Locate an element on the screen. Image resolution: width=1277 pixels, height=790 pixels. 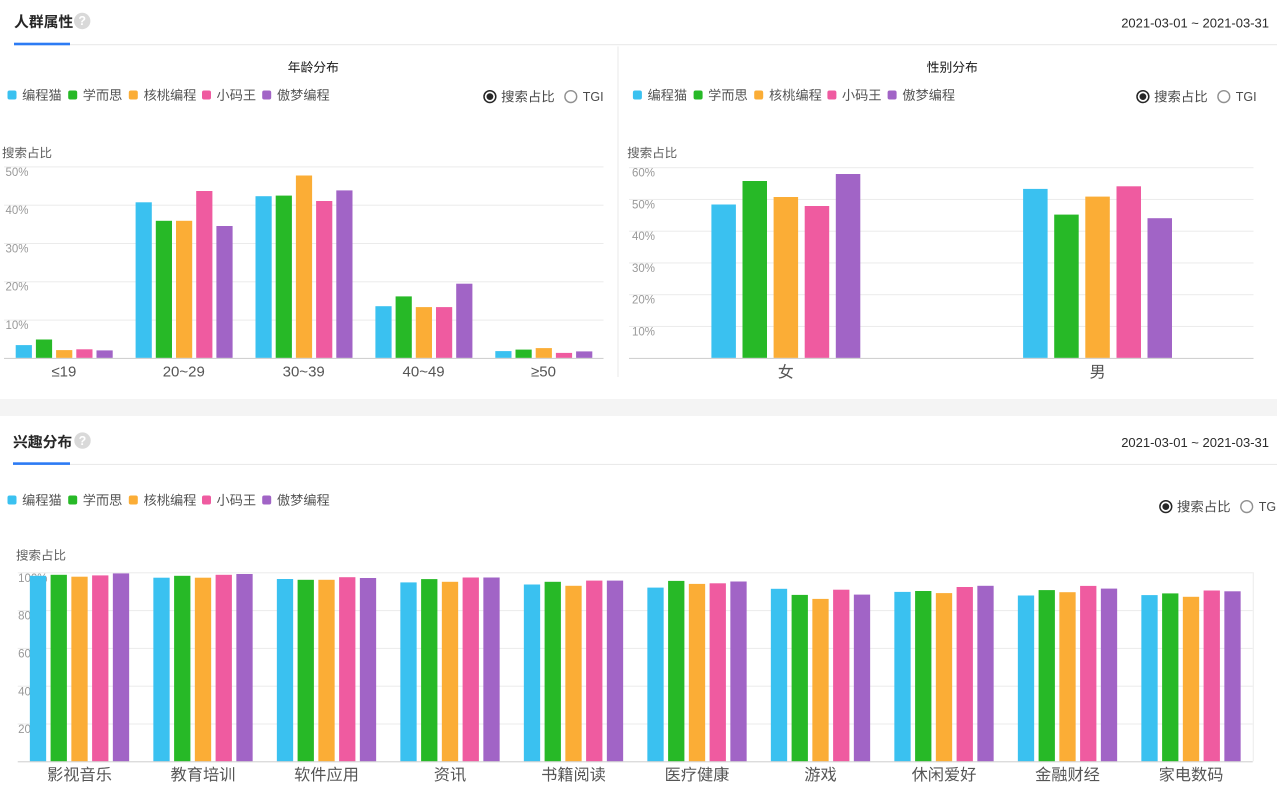
svg-text: 60 is located at coordinates (24, 655).